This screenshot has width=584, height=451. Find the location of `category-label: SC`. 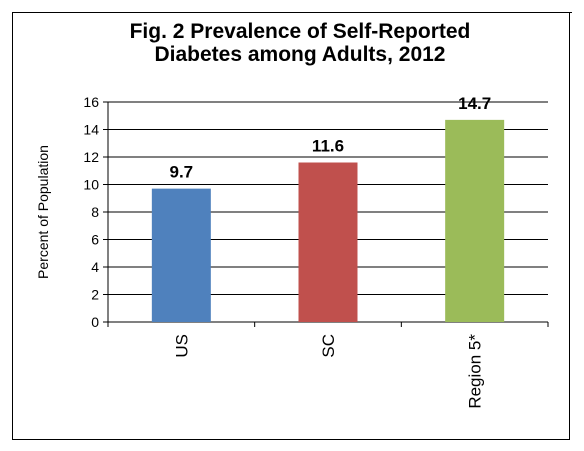

category-label: SC is located at coordinates (328, 346).